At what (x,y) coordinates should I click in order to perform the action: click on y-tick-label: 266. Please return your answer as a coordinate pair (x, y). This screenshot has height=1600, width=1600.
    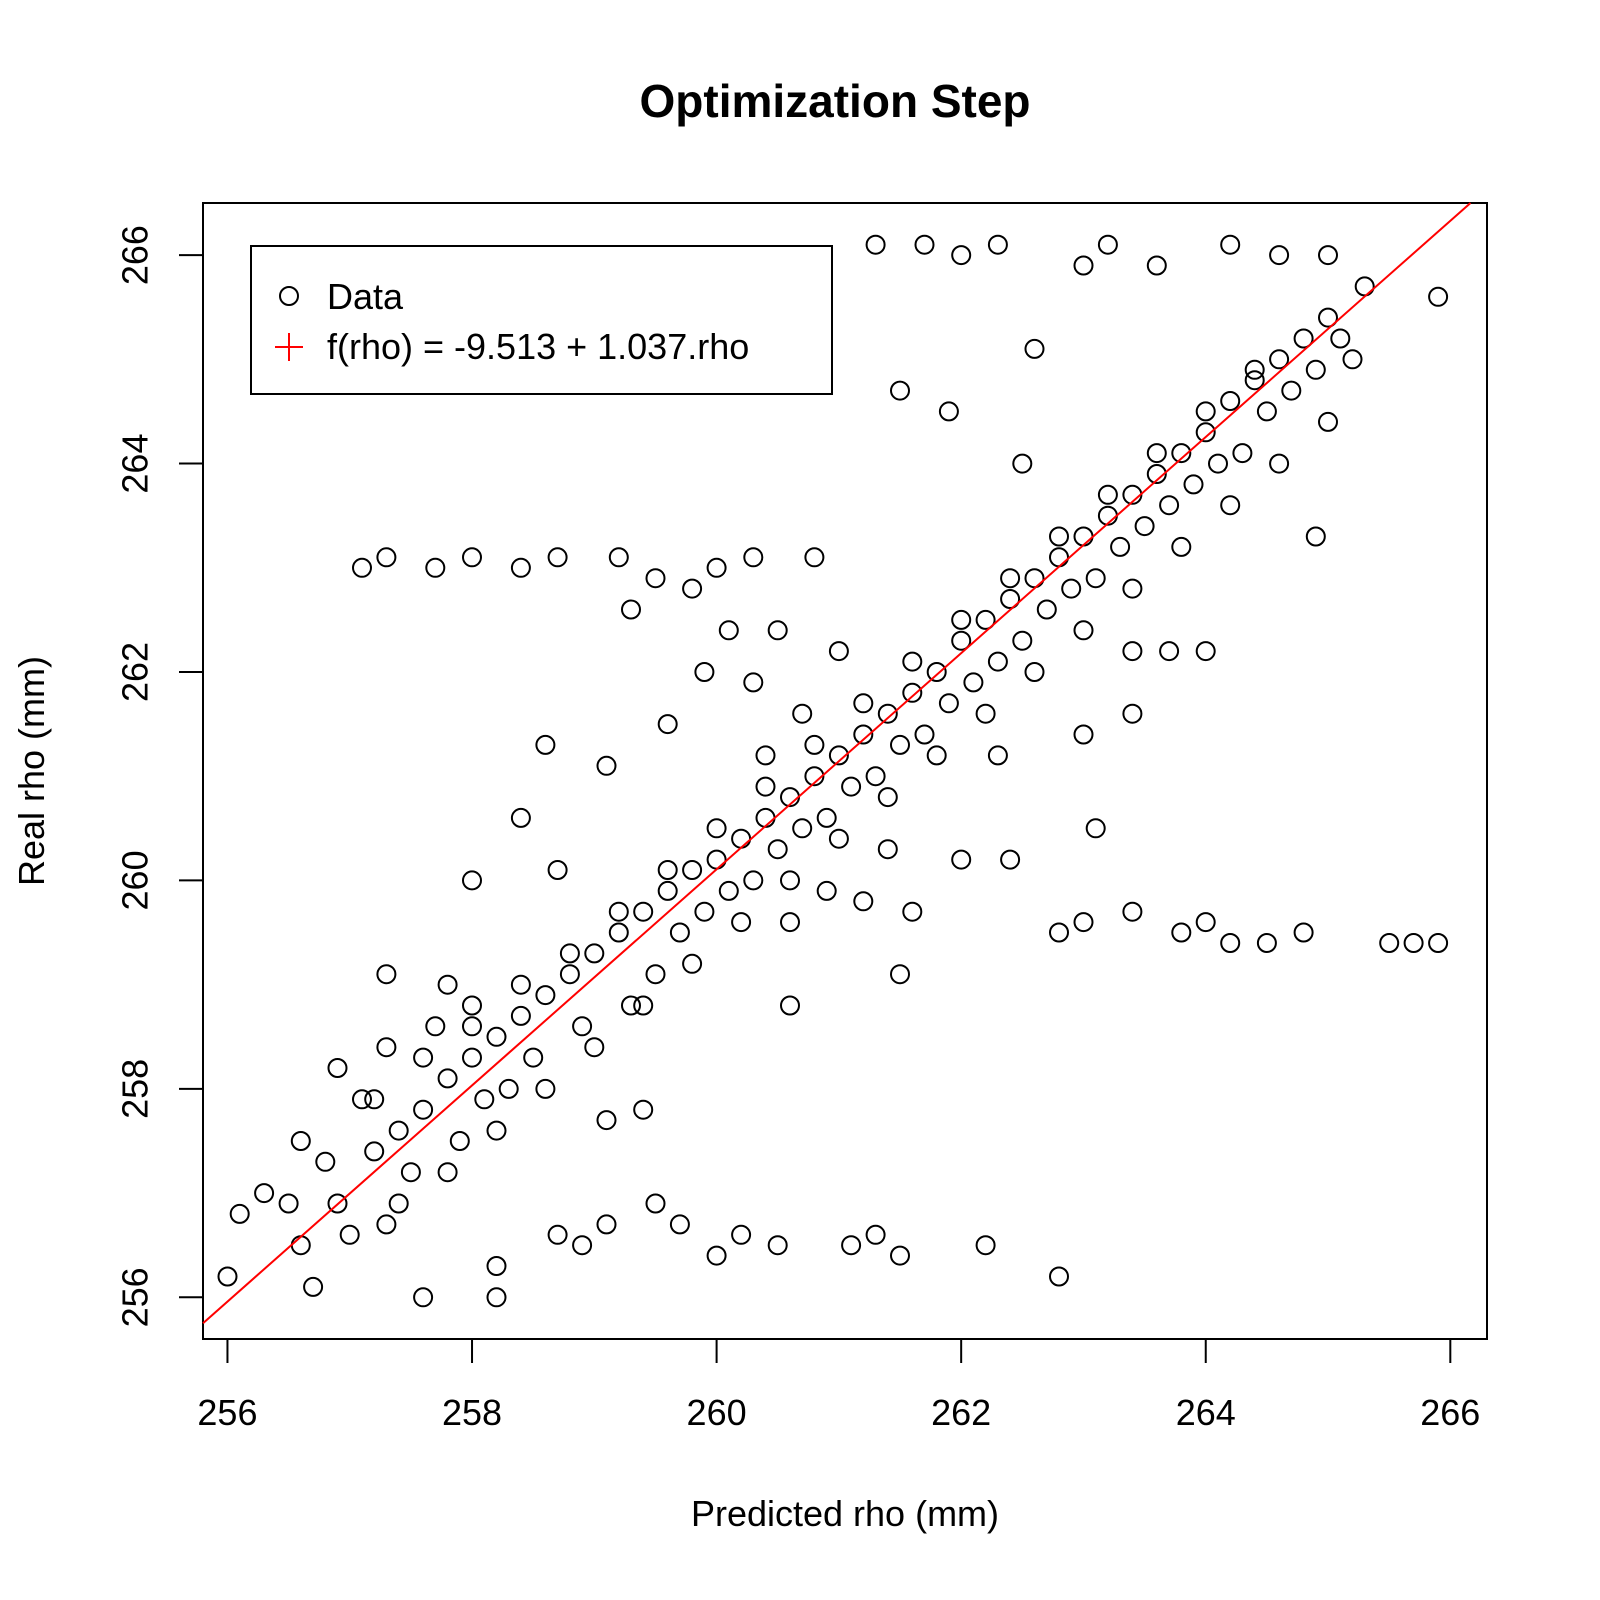
    Looking at the image, I should click on (135, 255).